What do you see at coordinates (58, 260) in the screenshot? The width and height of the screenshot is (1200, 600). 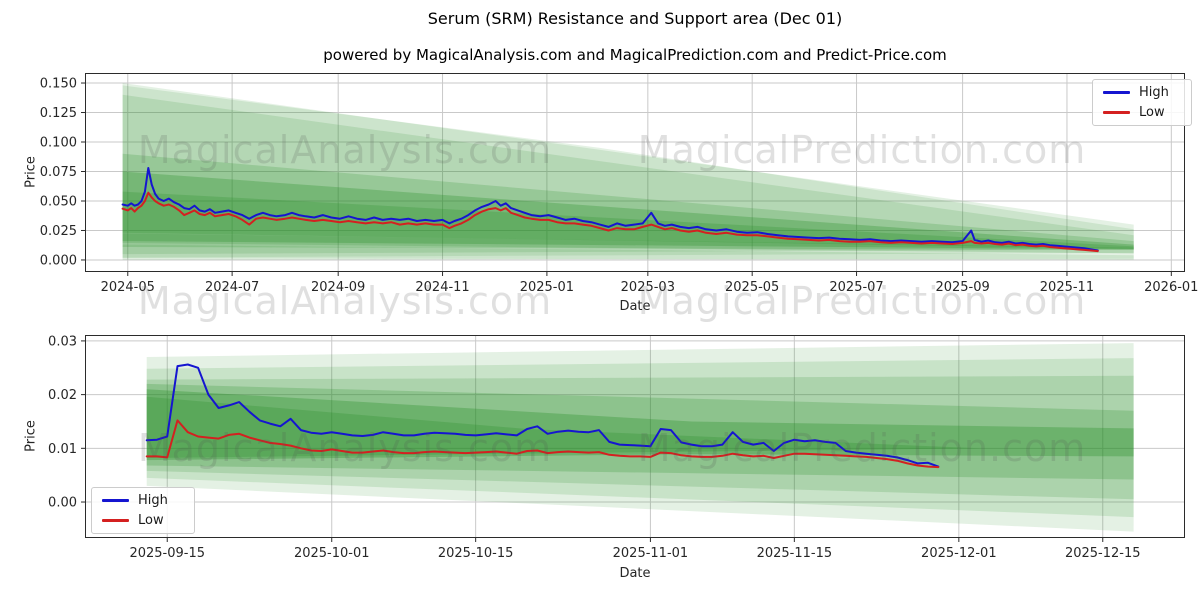 I see `y-tick-label: 0.000` at bounding box center [58, 260].